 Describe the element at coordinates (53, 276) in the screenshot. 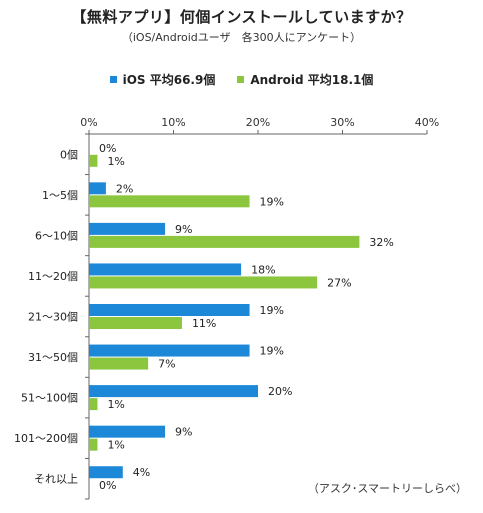

I see `category-label: 11〜20個` at that location.